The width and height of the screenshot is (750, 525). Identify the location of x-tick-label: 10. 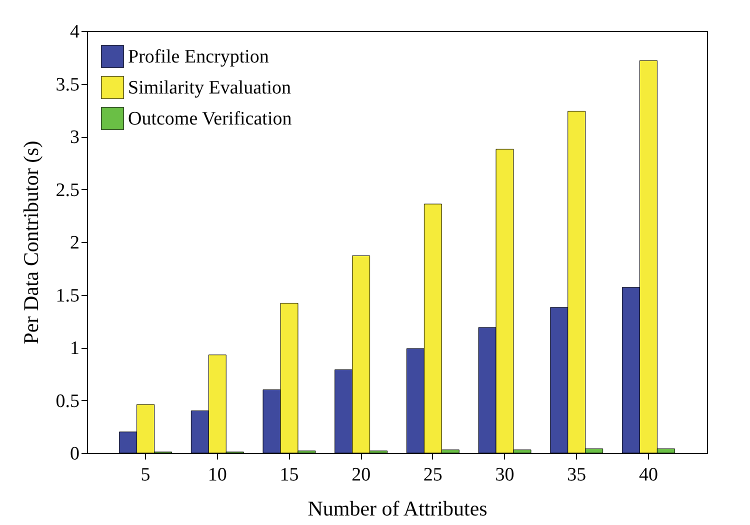
(217, 475).